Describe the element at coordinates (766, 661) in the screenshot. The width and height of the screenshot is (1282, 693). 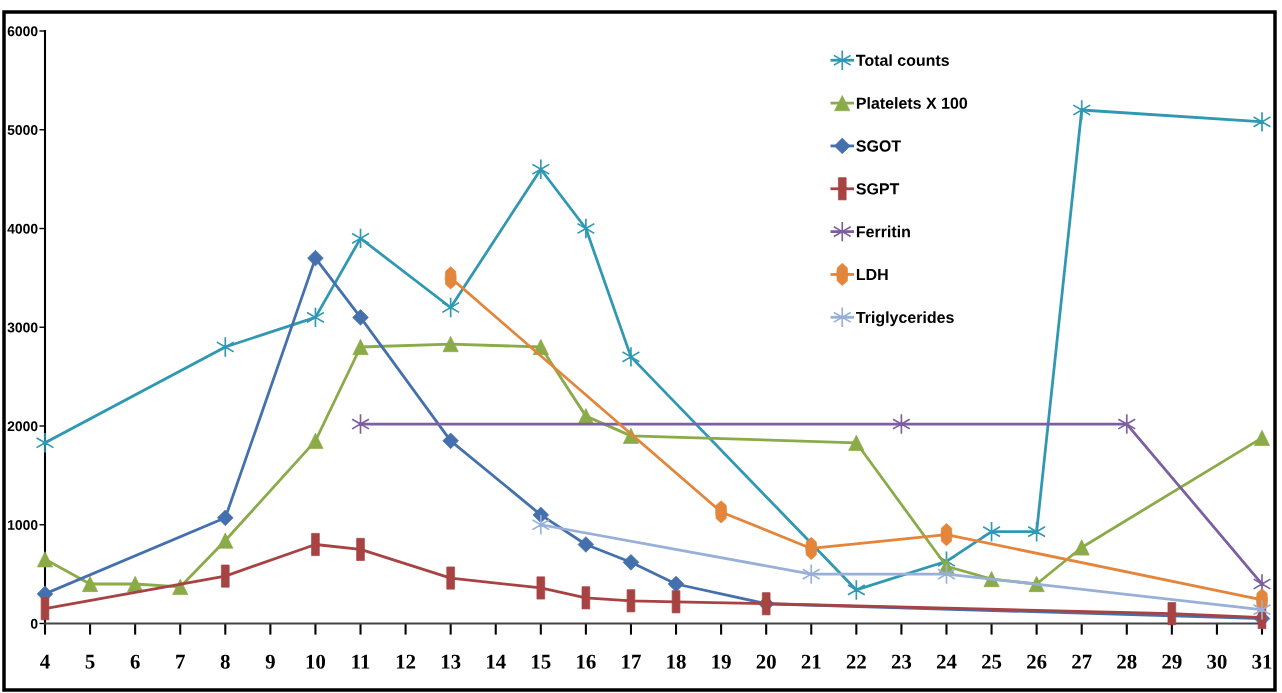
I see `x-tick-label: 20` at that location.